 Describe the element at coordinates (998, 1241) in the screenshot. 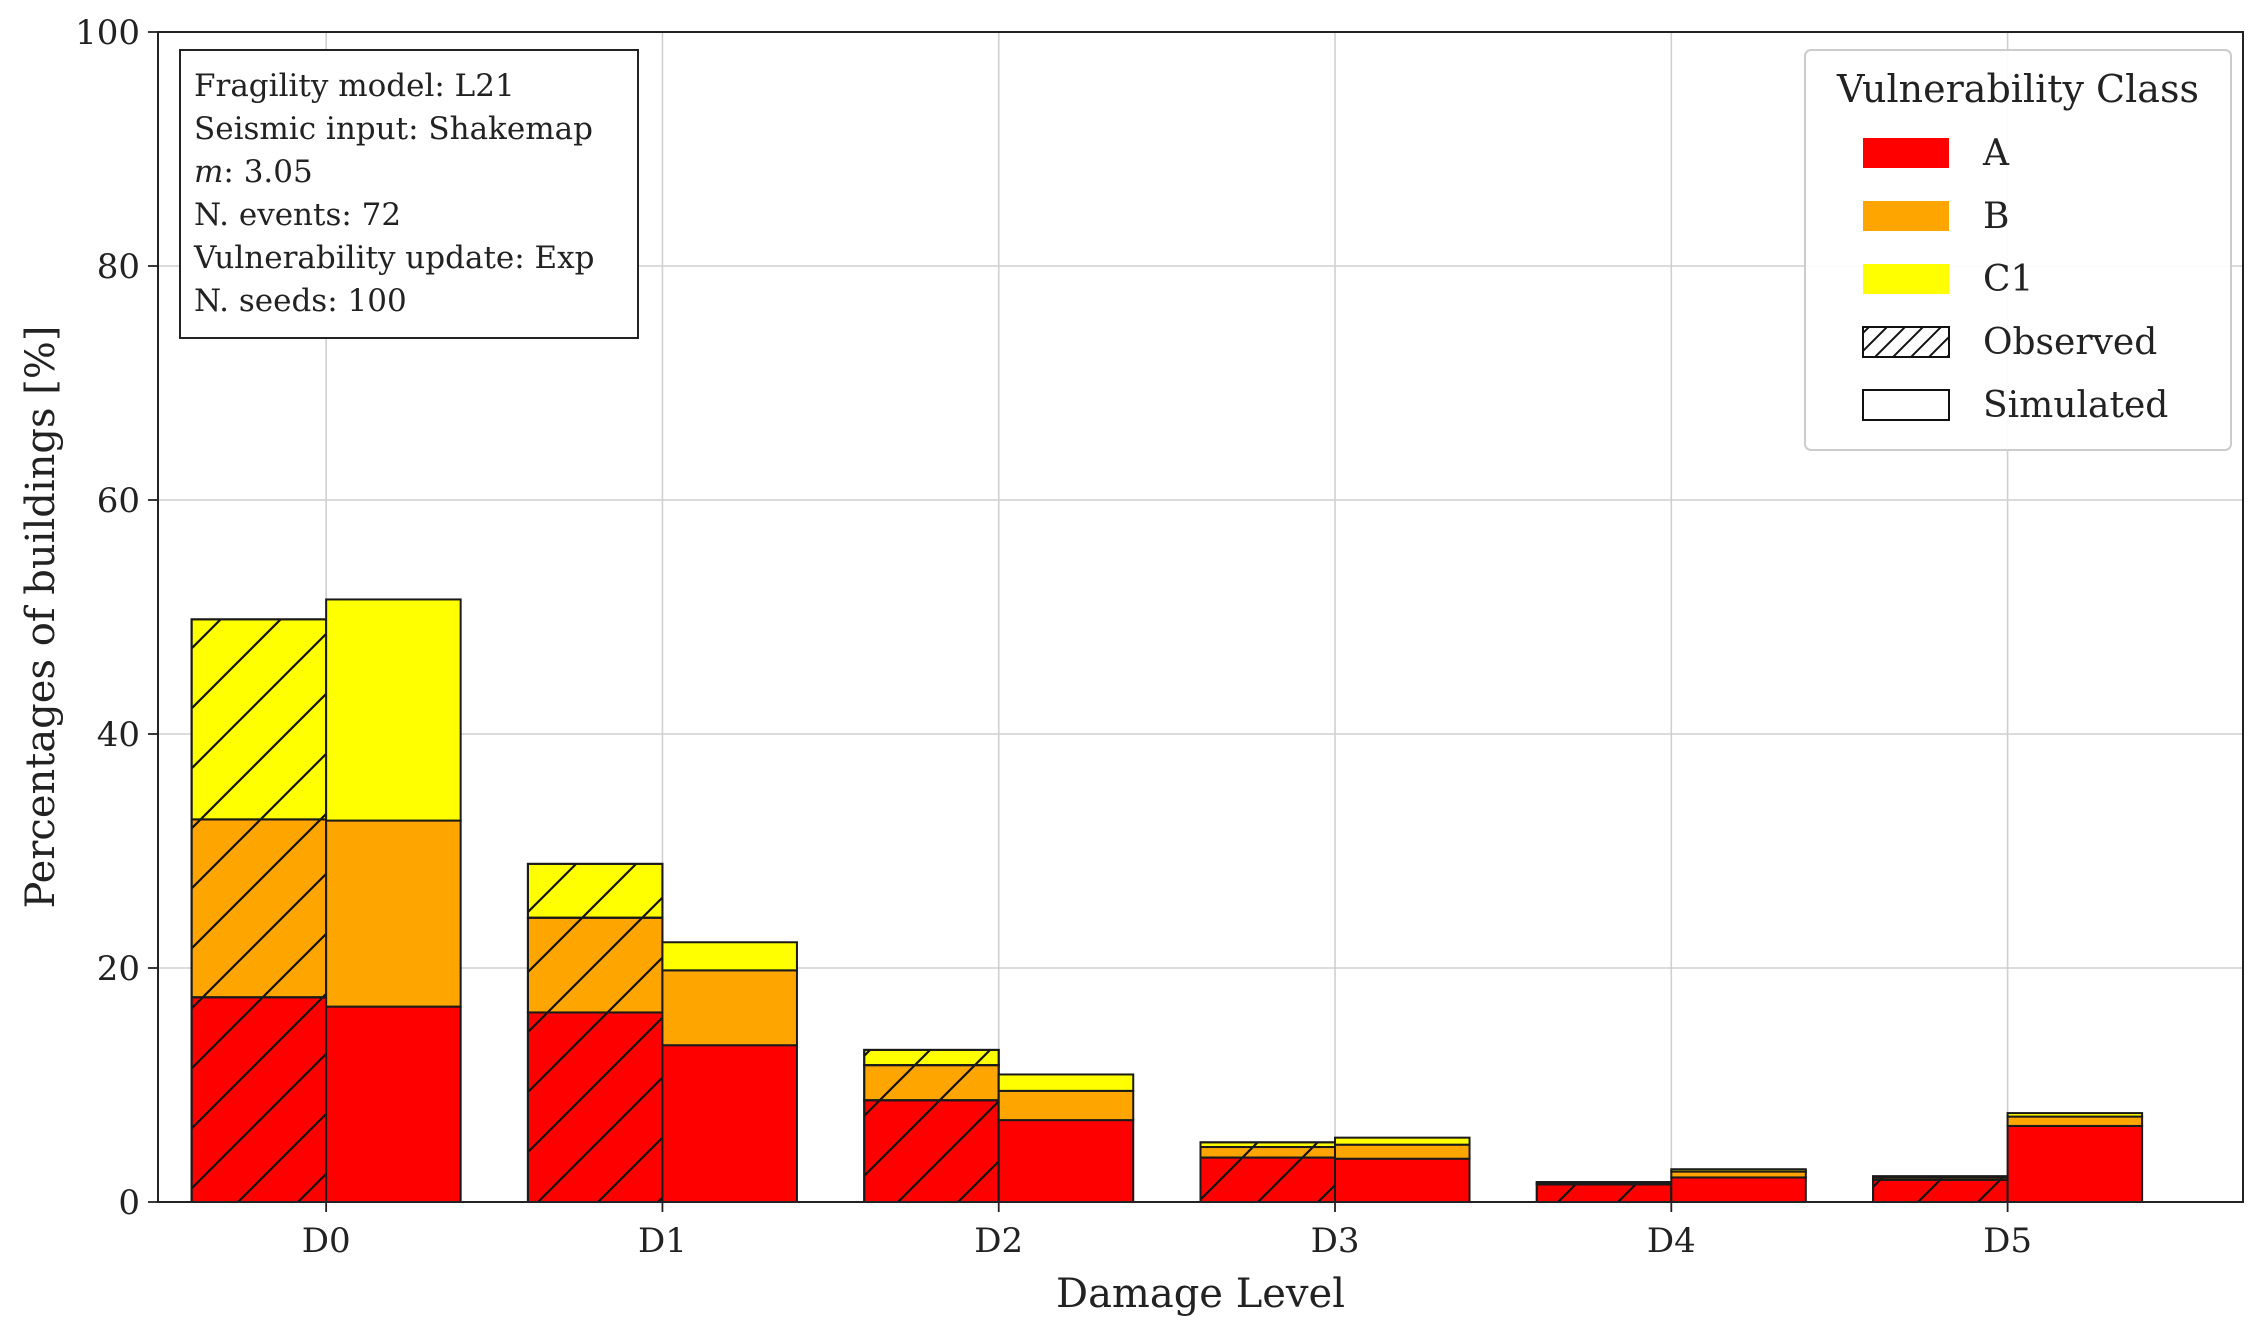

I see `x-tick-label: D2` at that location.